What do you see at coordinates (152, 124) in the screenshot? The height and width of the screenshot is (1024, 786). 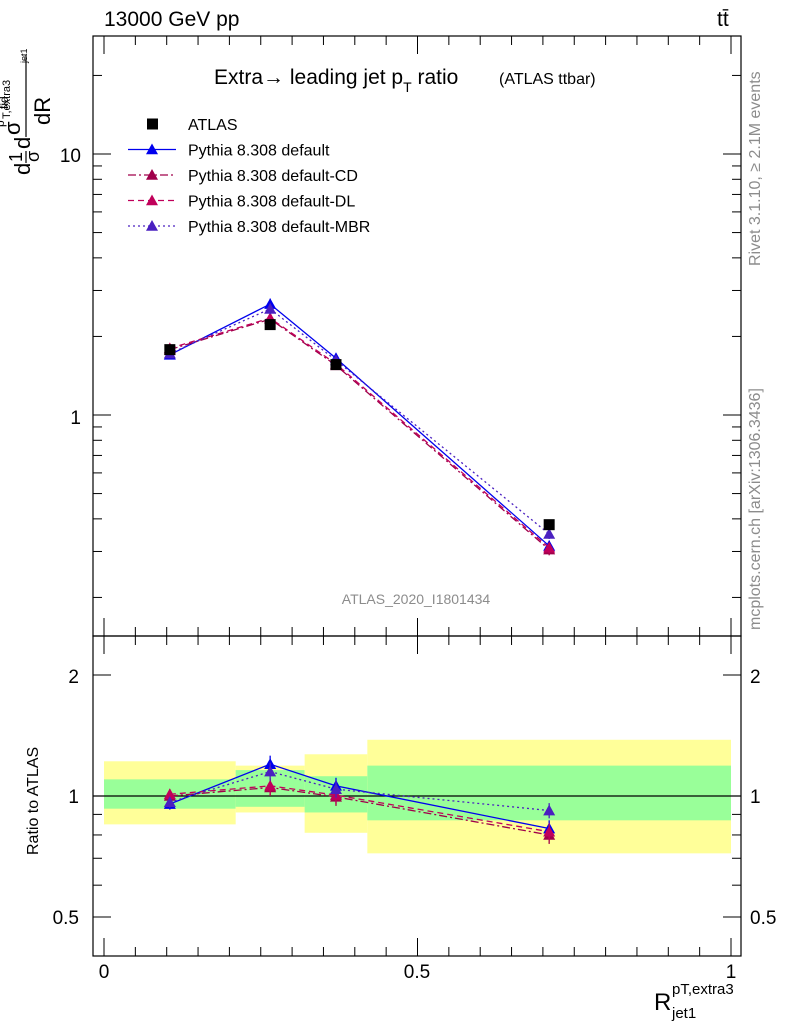 I see `legend-marker-atlas` at bounding box center [152, 124].